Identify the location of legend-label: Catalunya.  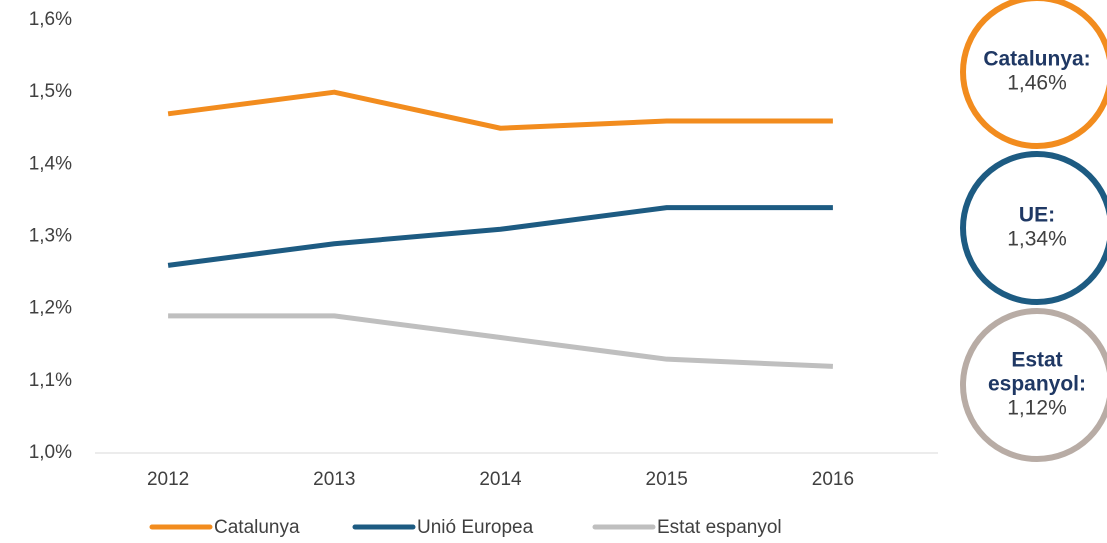
(257, 527).